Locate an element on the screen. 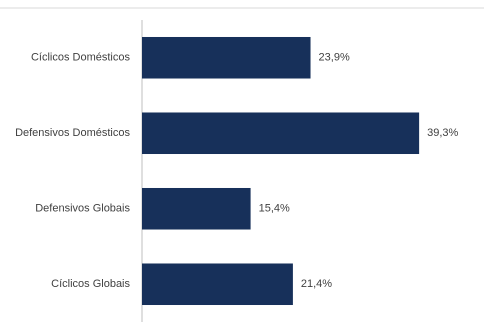 The height and width of the screenshot is (329, 484). value-label-2: 15,4% is located at coordinates (274, 209).